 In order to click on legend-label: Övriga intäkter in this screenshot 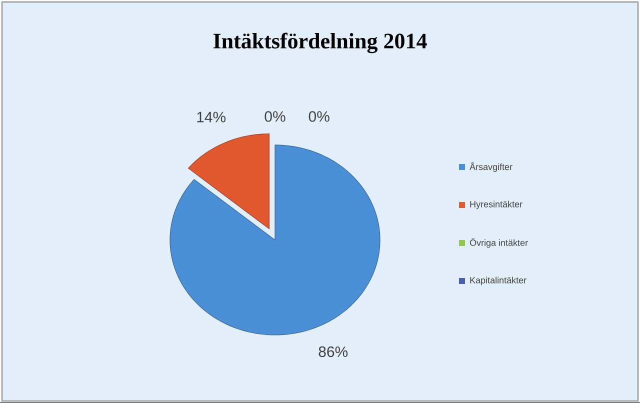, I will do `click(499, 243)`.